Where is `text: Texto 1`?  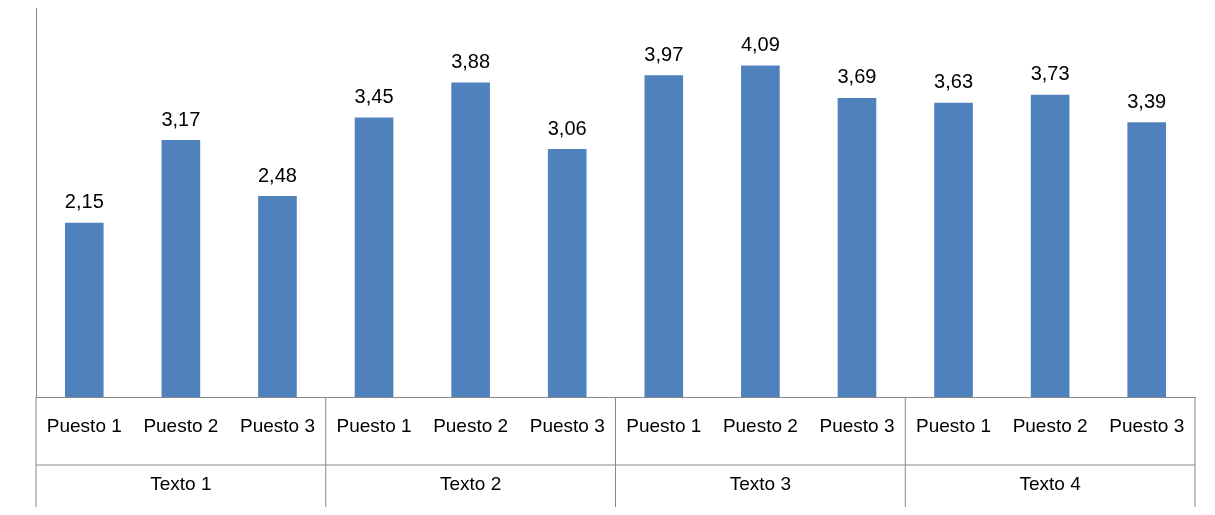 text: Texto 1 is located at coordinates (181, 484).